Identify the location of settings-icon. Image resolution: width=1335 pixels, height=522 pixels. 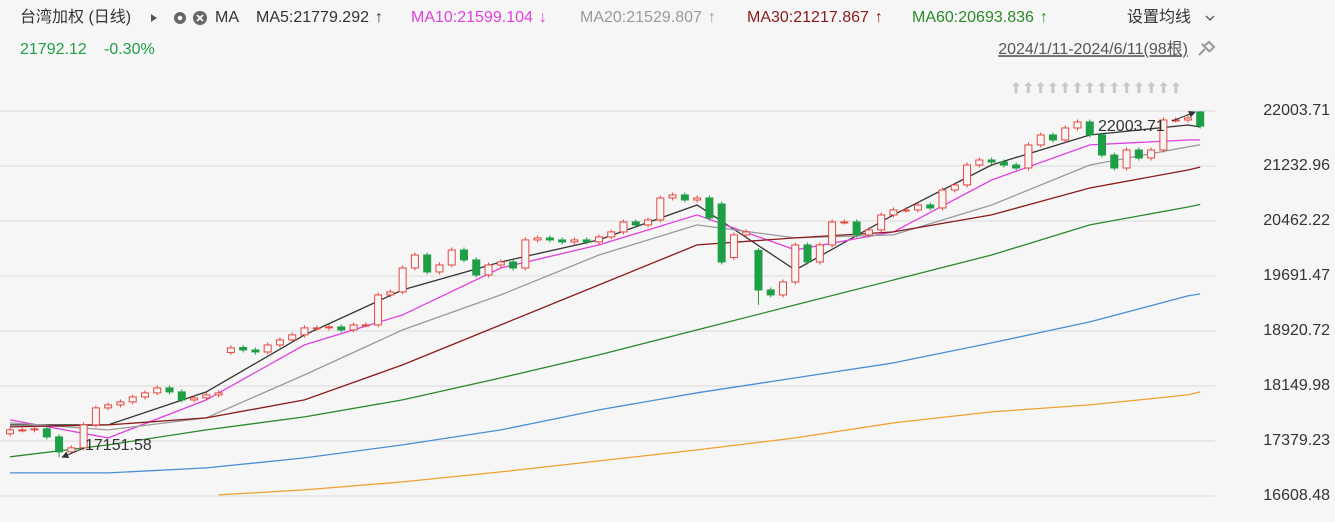
(180, 18).